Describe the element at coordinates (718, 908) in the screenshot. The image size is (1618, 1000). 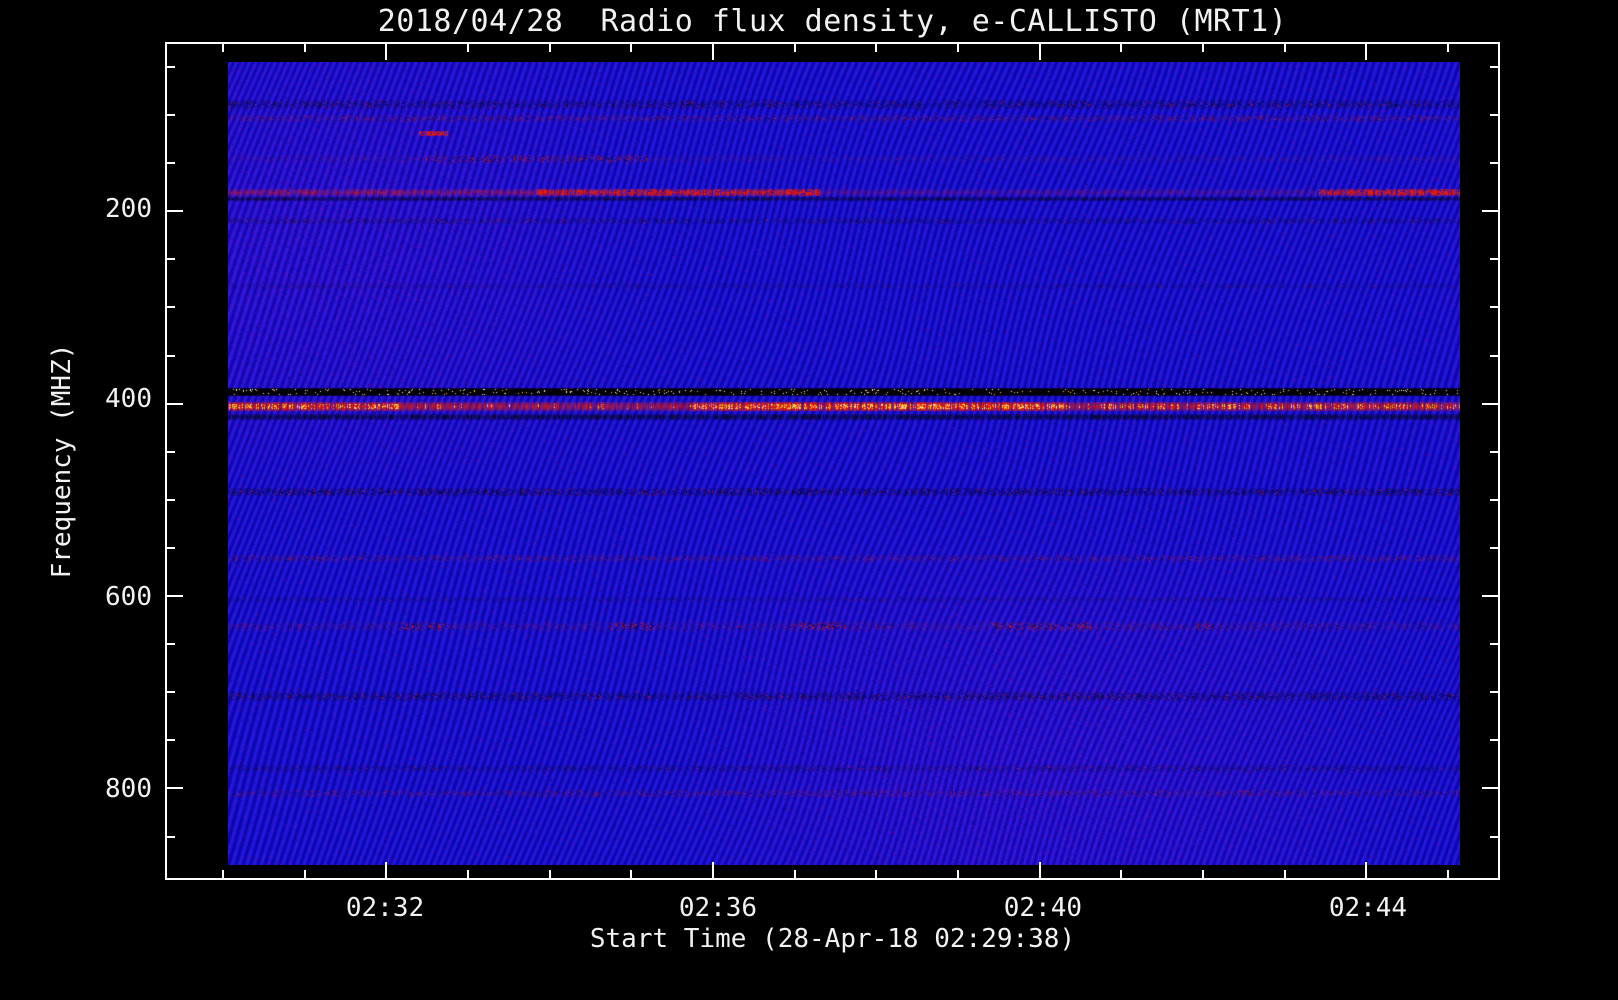
I see `x-tick-label: 02:36` at that location.